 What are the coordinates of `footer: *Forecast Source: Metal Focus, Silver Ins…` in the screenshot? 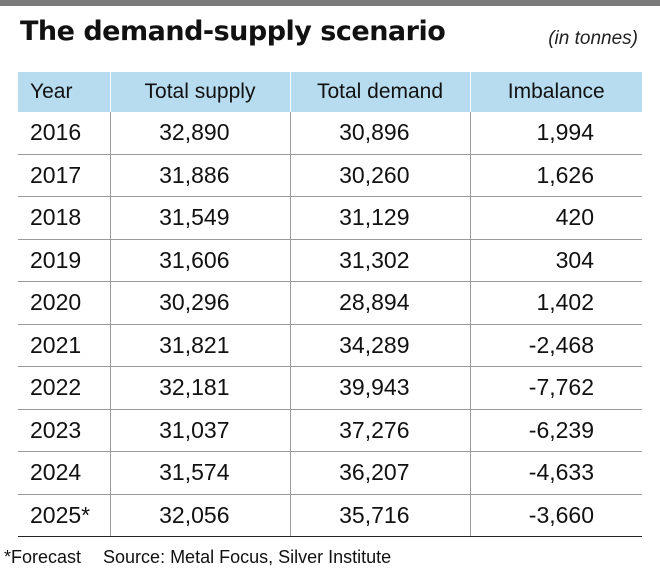 It's located at (197, 557).